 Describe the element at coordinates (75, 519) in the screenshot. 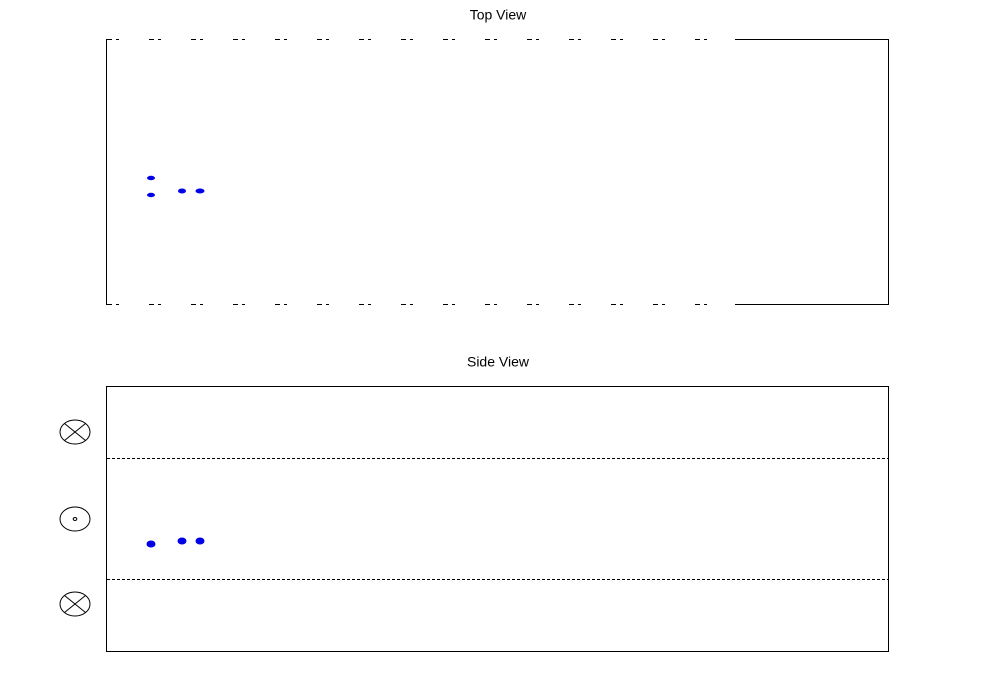

I see `current-out-of-page` at that location.